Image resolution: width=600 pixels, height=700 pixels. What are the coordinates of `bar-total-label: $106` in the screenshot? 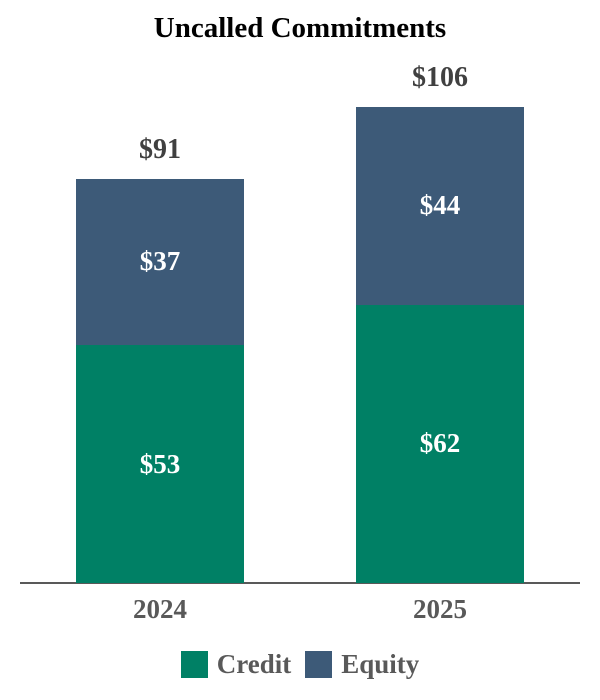 It's located at (440, 78).